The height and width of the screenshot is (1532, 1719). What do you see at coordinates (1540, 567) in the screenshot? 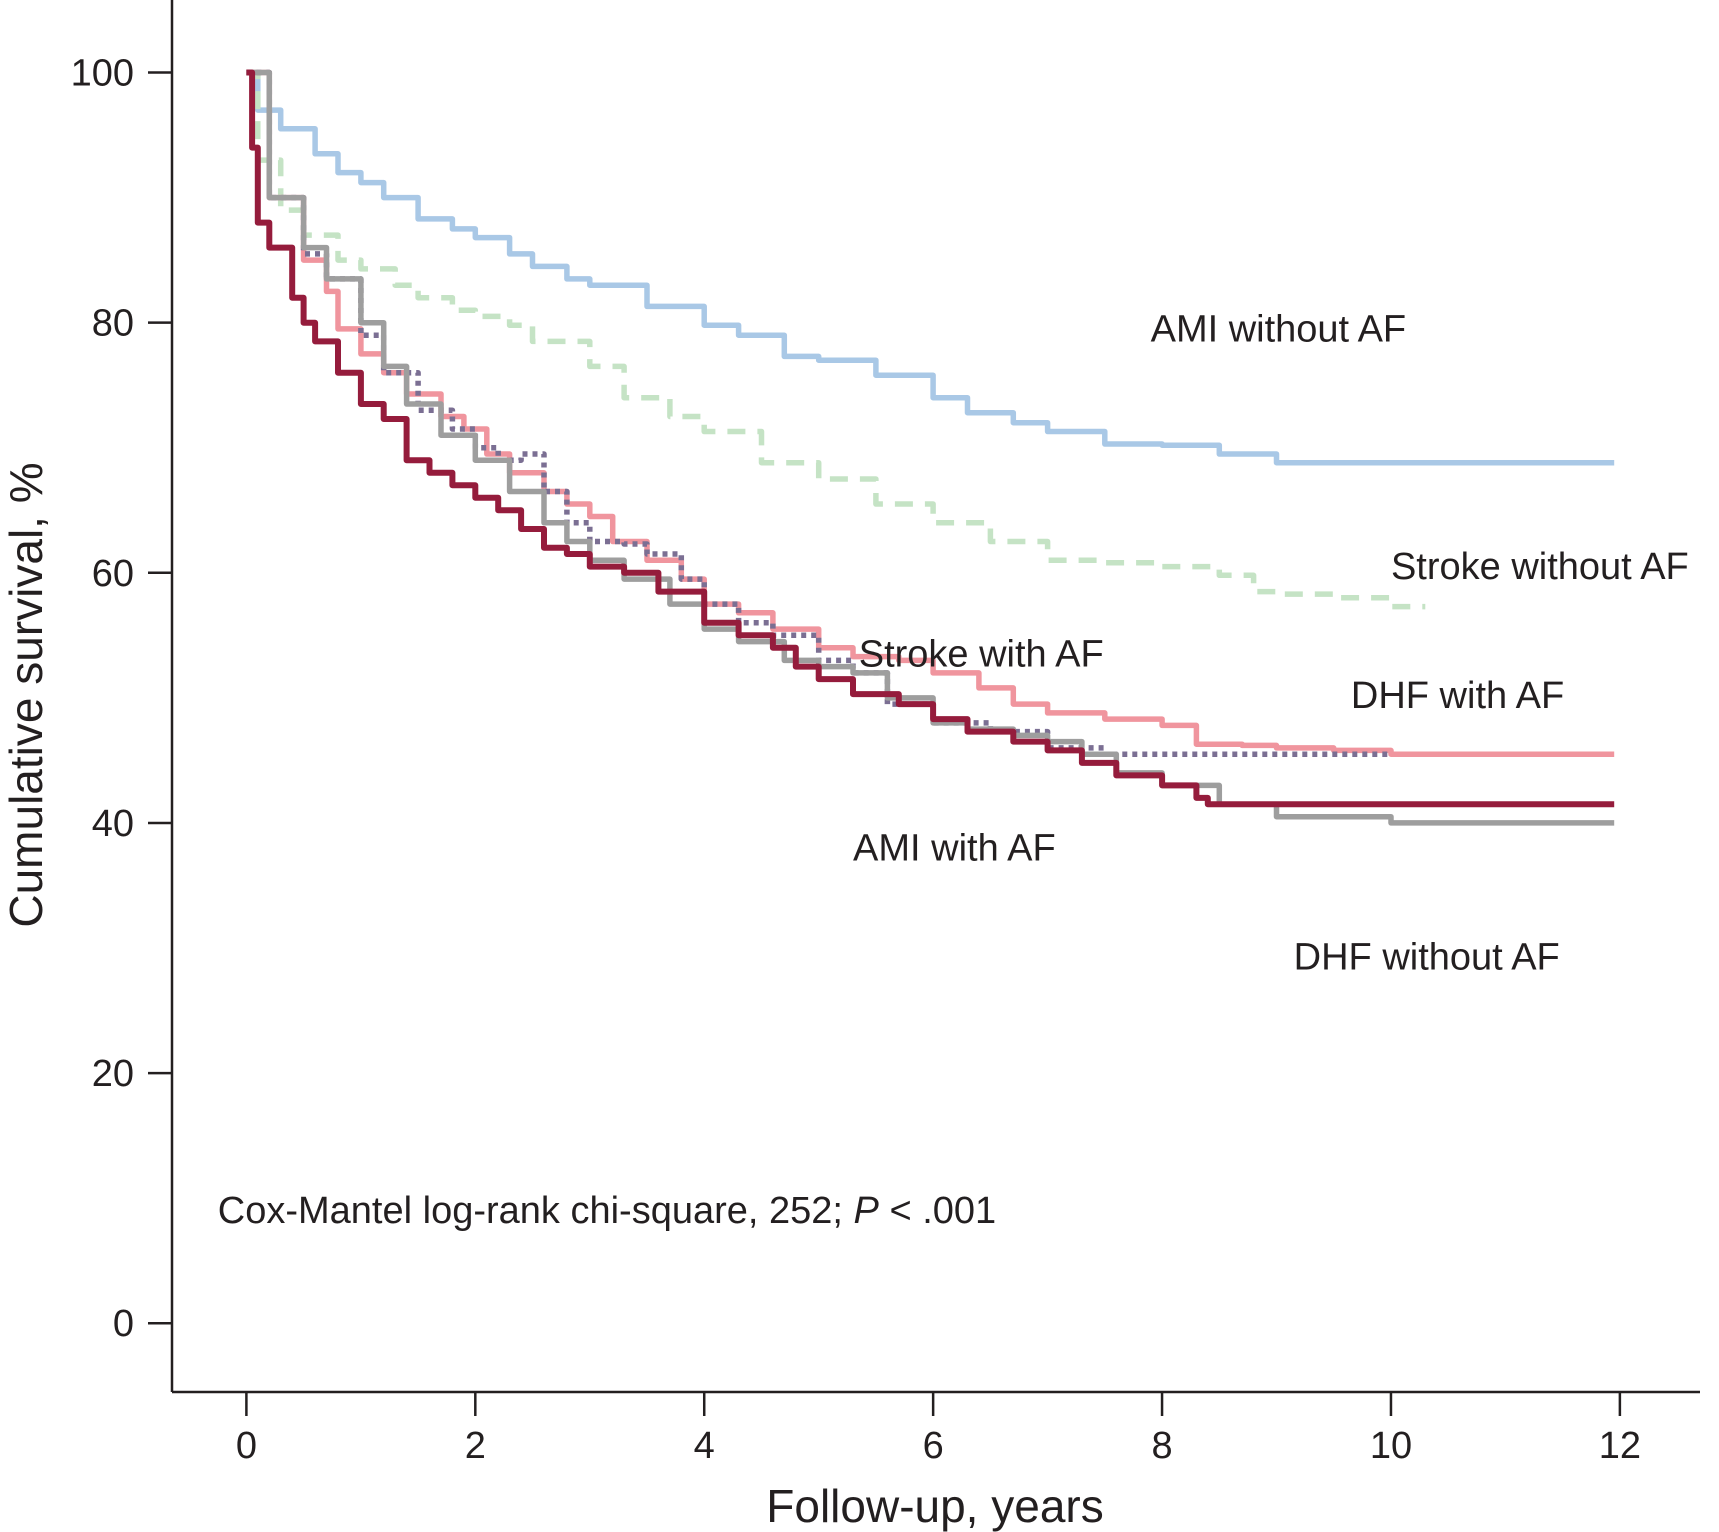
I see `series-label-stroke-without-af: Stroke without AF` at bounding box center [1540, 567].